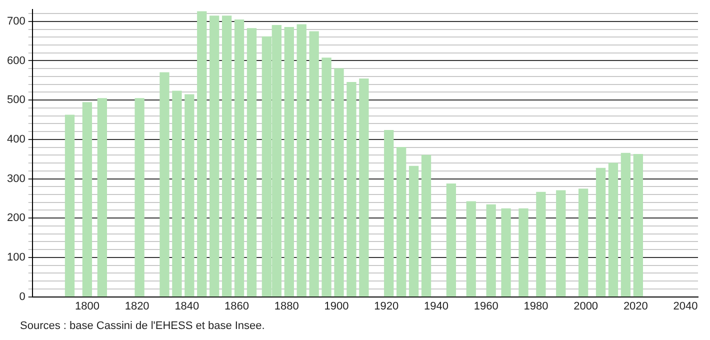 This screenshot has width=710, height=340. Describe the element at coordinates (635, 306) in the screenshot. I see `x-tick-label: 2020` at that location.